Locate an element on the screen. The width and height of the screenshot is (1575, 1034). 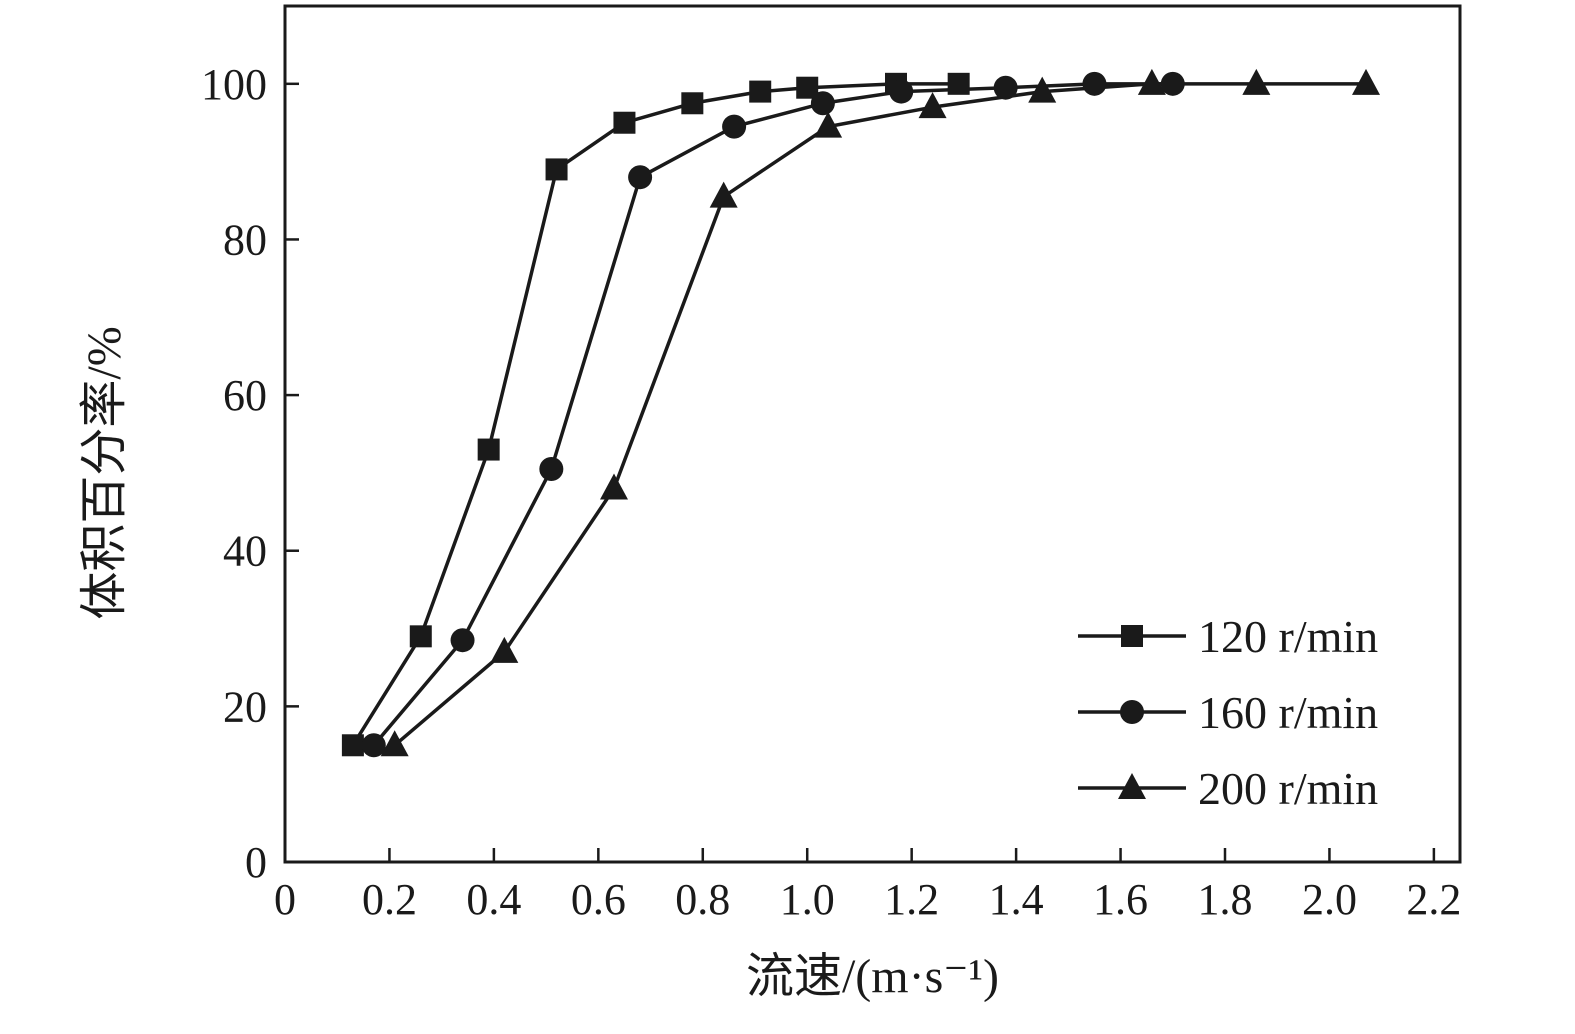
y-tick-label: 0 is located at coordinates (256, 862).